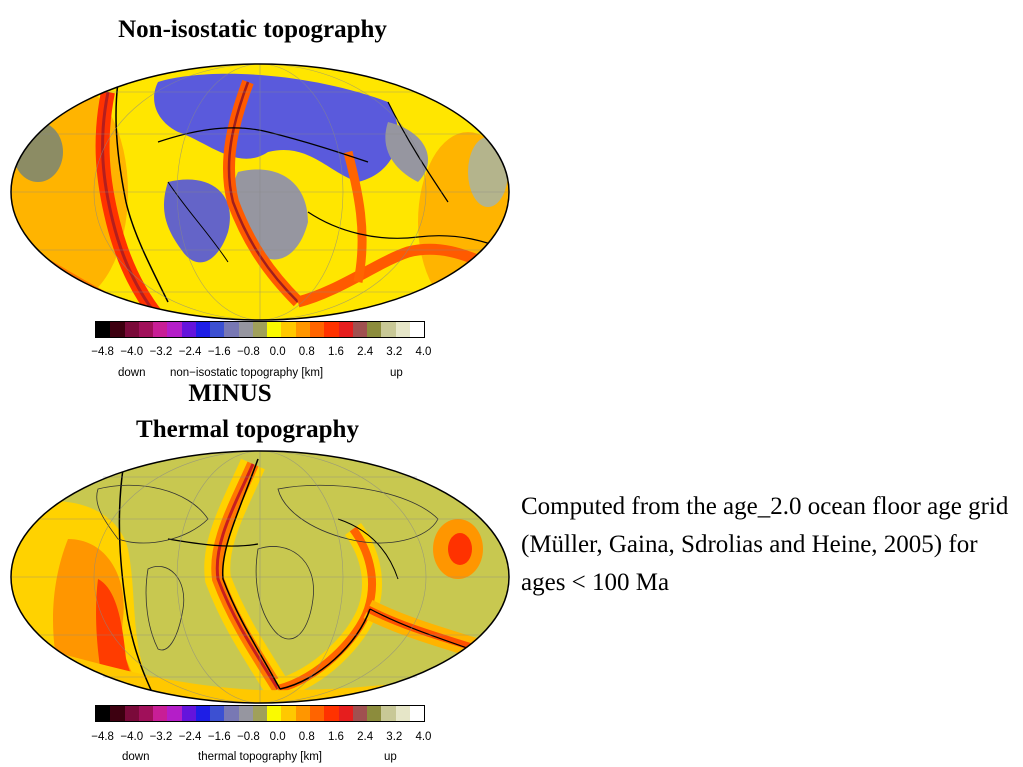  Describe the element at coordinates (132, 373) in the screenshot. I see `colorbar-top-down-label: down` at that location.